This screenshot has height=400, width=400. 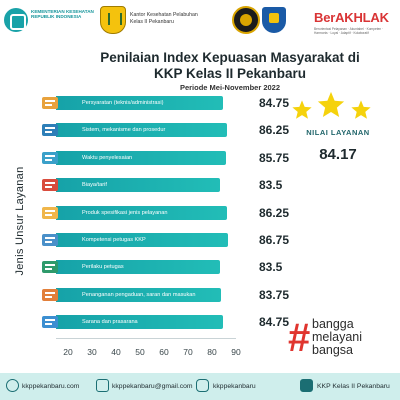 What do you see at coordinates (94, 185) in the screenshot?
I see `bar-label: Biaya/tarif` at bounding box center [94, 185].